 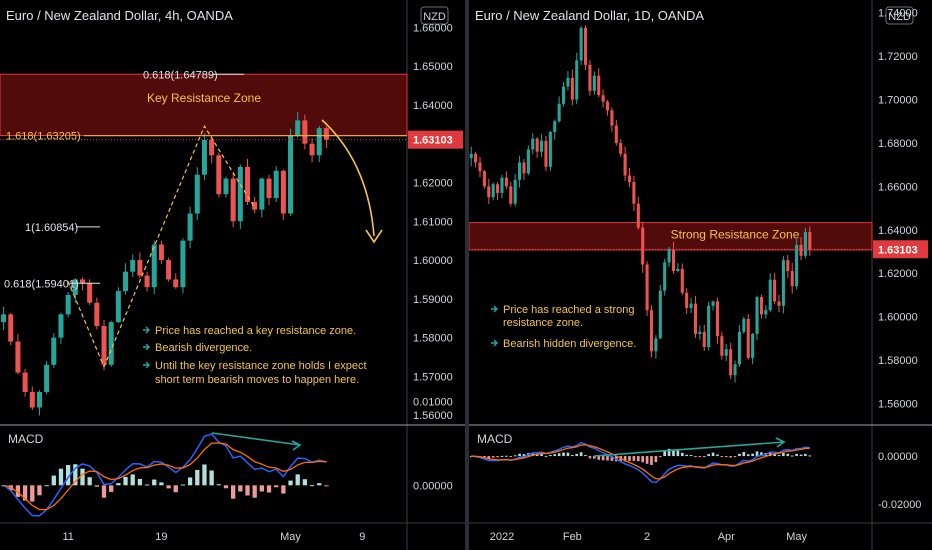 I want to click on y-tick-label: 1.74000, so click(x=898, y=14).